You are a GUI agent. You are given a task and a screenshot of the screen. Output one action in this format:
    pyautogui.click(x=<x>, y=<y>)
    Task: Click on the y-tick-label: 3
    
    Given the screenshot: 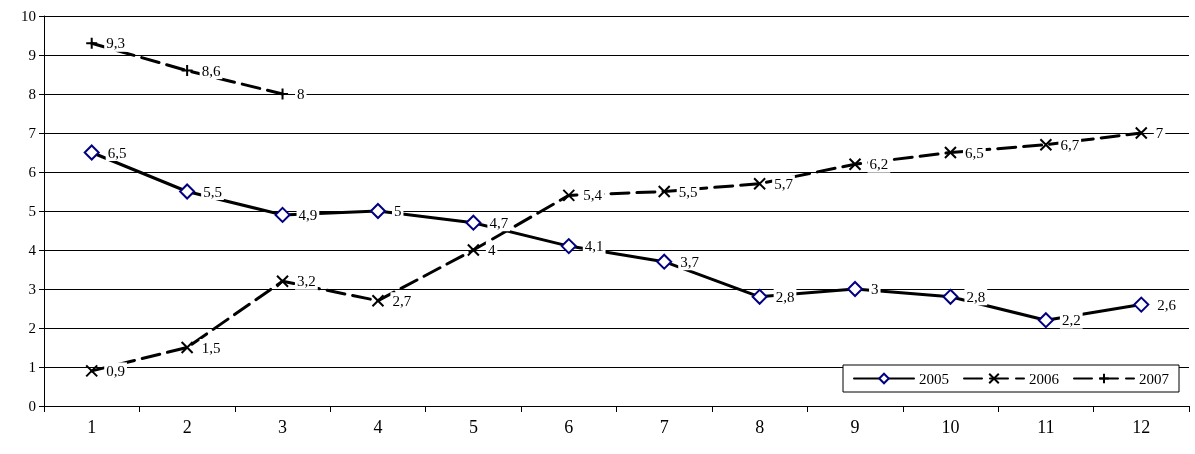 What is the action you would take?
    pyautogui.click(x=32, y=289)
    